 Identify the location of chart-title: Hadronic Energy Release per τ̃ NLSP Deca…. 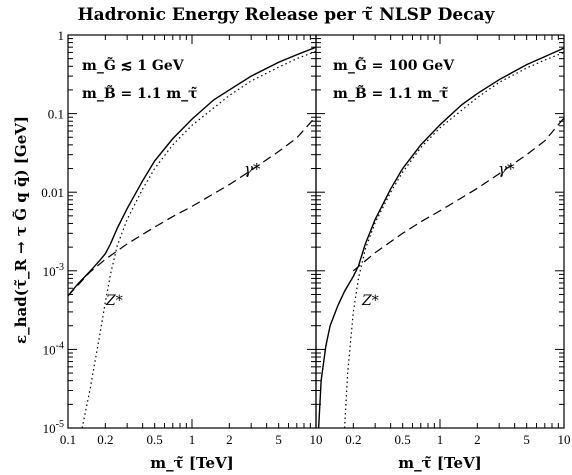
(287, 15).